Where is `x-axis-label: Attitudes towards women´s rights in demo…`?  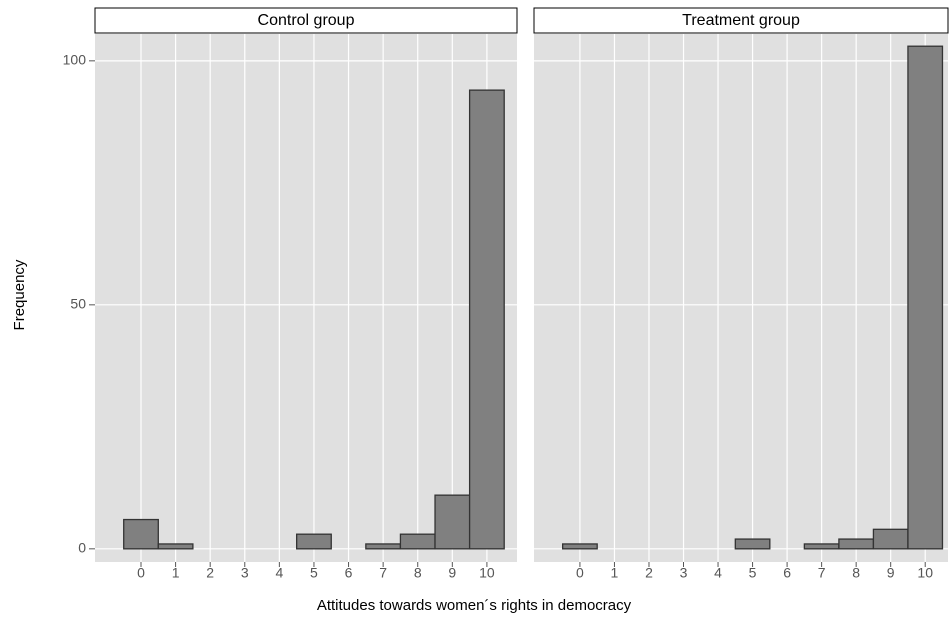 x-axis-label: Attitudes towards women´s rights in demo… is located at coordinates (474, 605).